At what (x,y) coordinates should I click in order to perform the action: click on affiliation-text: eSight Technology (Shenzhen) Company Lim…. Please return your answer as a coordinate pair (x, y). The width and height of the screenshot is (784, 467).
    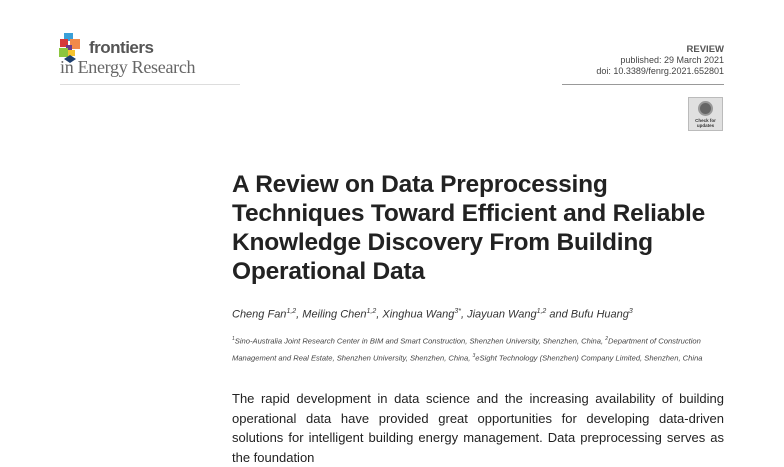
    Looking at the image, I should click on (589, 358).